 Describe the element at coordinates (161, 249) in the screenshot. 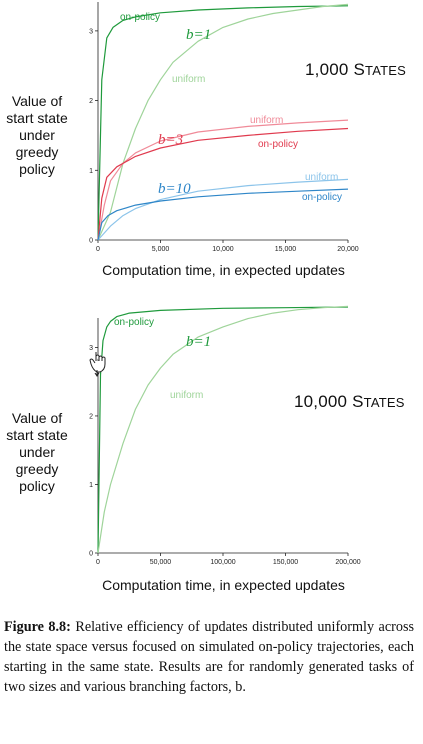

I see `x-tick-label: 5,000` at that location.